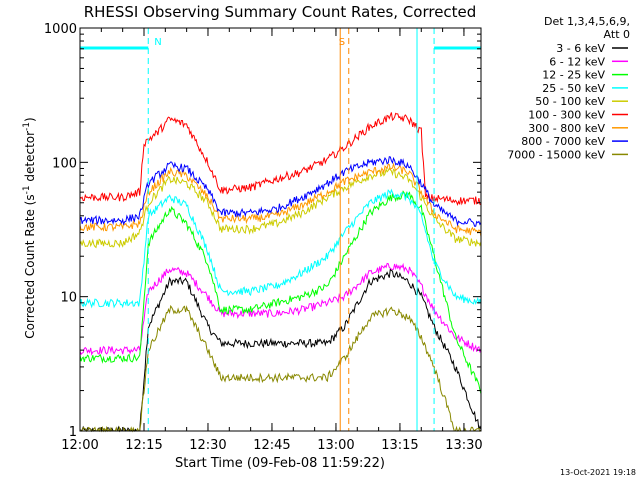  Describe the element at coordinates (207, 445) in the screenshot. I see `x-tick-label: 12:30` at that location.